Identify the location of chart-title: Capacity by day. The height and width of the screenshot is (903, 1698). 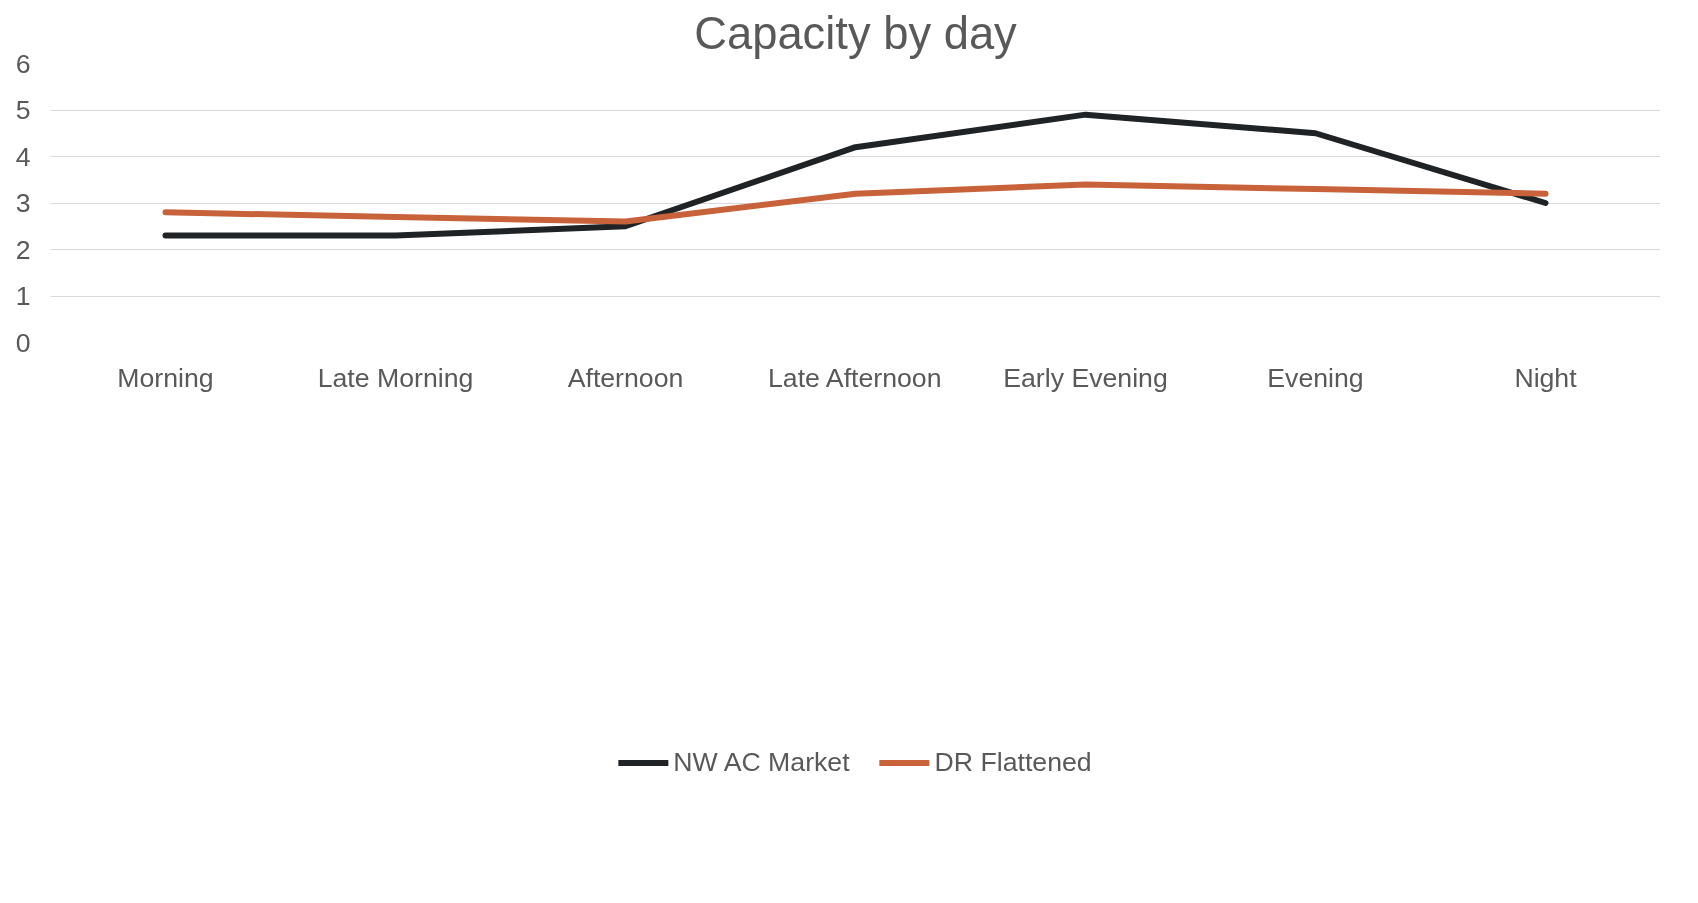
(856, 33).